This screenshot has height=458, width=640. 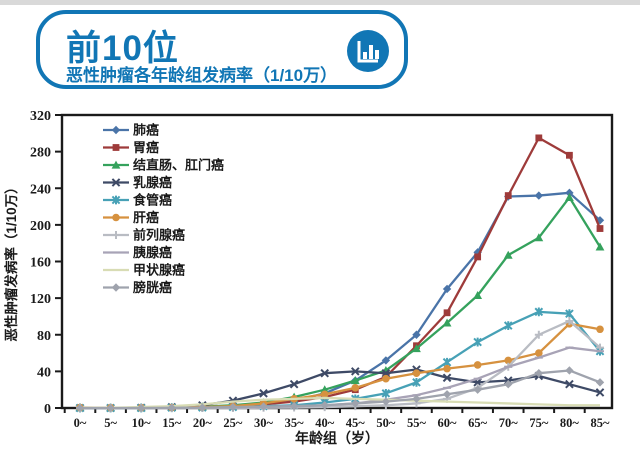 I want to click on x-tick-label: 15~, so click(x=172, y=423).